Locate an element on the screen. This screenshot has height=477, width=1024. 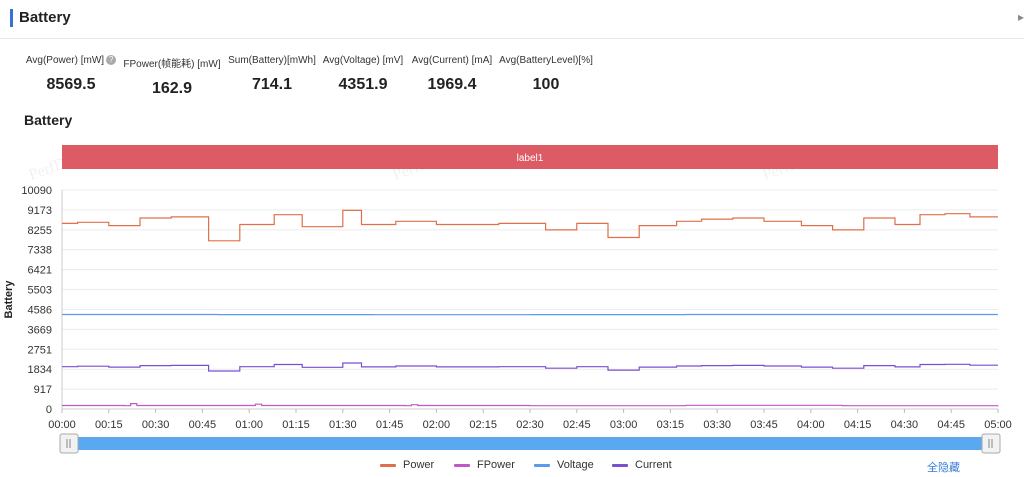
category-band is located at coordinates (530, 157).